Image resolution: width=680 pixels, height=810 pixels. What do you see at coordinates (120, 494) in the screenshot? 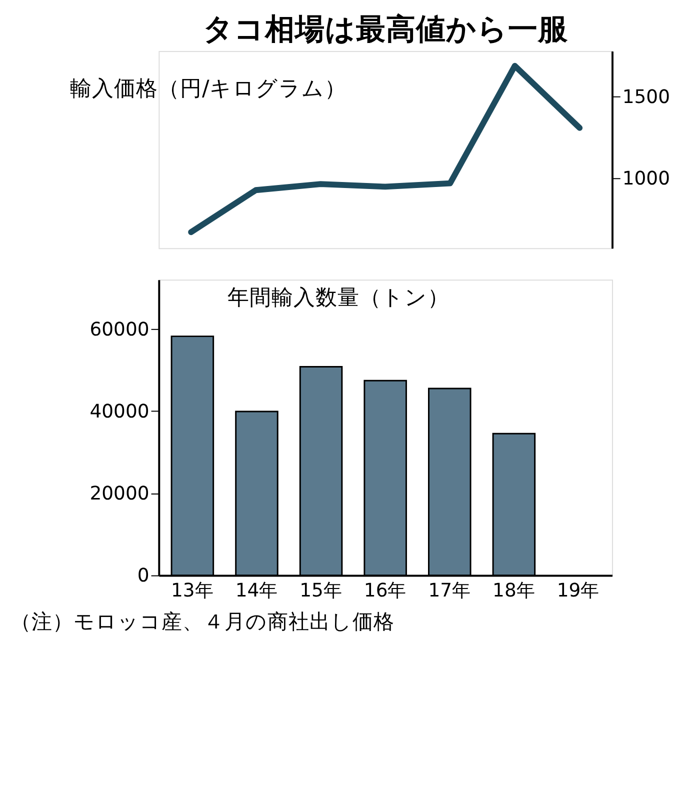
I see `y-tick-label: 20000` at bounding box center [120, 494].